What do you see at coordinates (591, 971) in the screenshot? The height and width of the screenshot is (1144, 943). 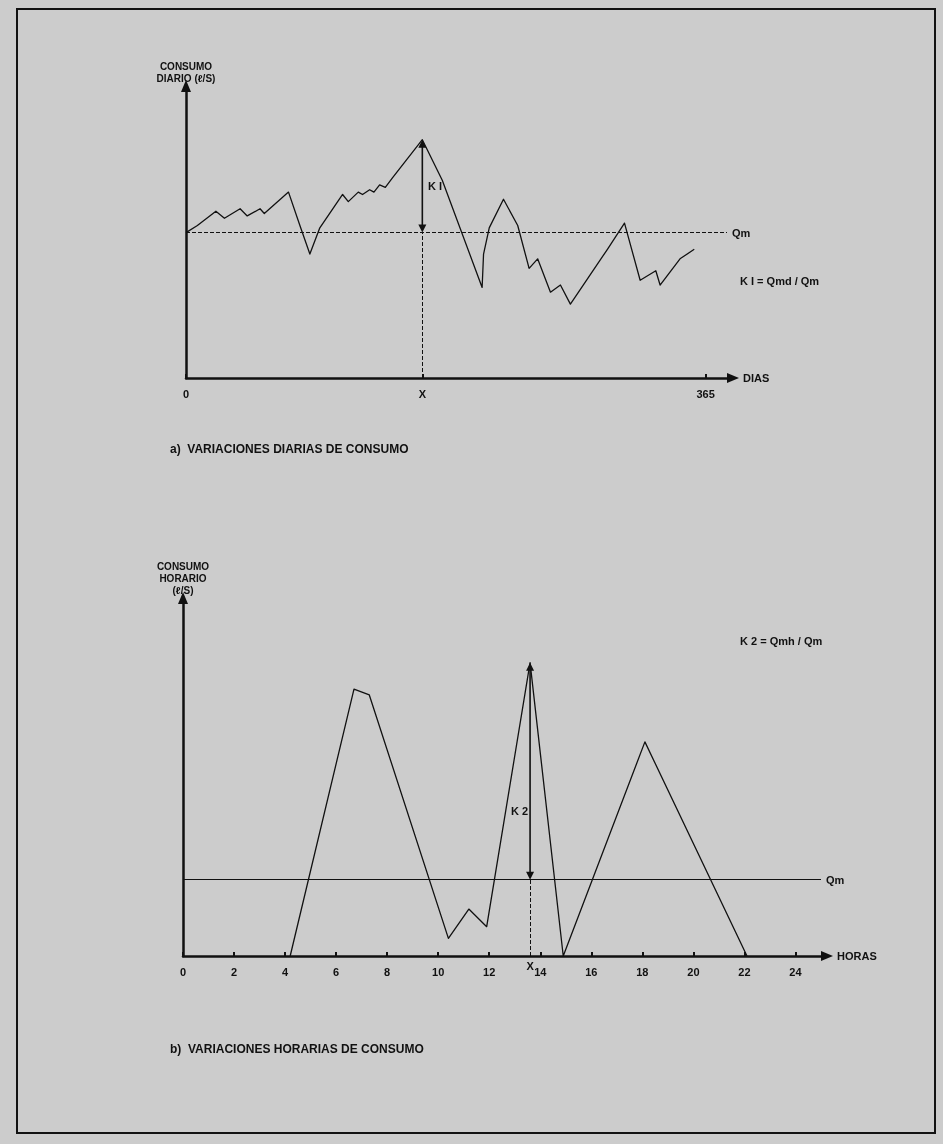 I see `x-tick-label: 16` at bounding box center [591, 971].